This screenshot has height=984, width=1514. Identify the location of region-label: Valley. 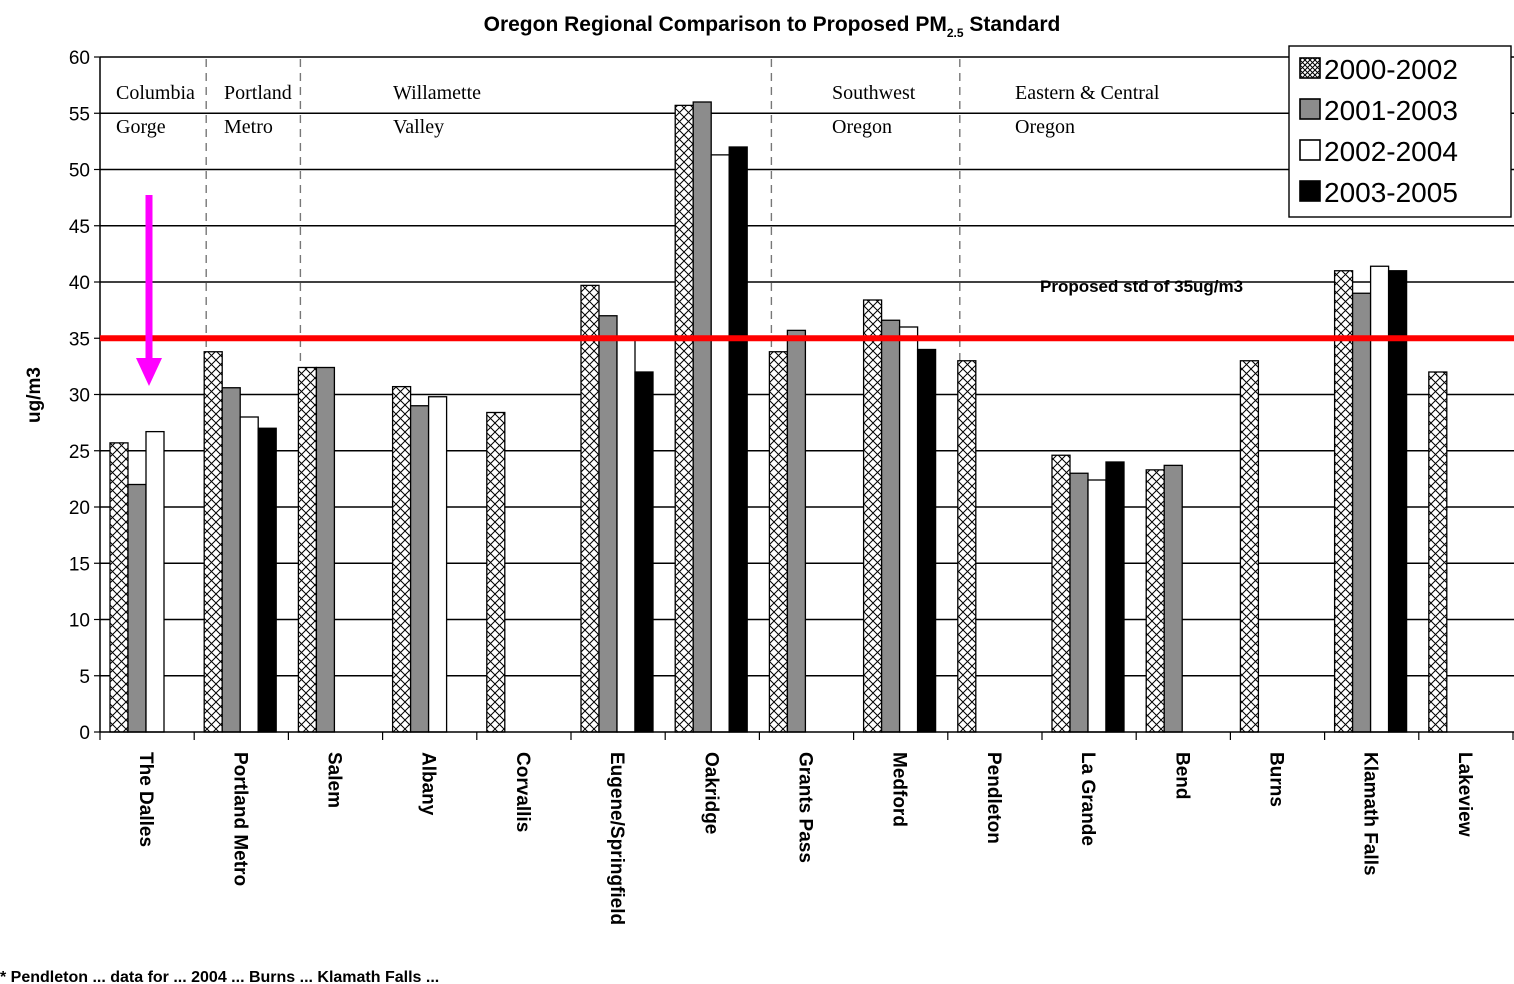
(418, 127).